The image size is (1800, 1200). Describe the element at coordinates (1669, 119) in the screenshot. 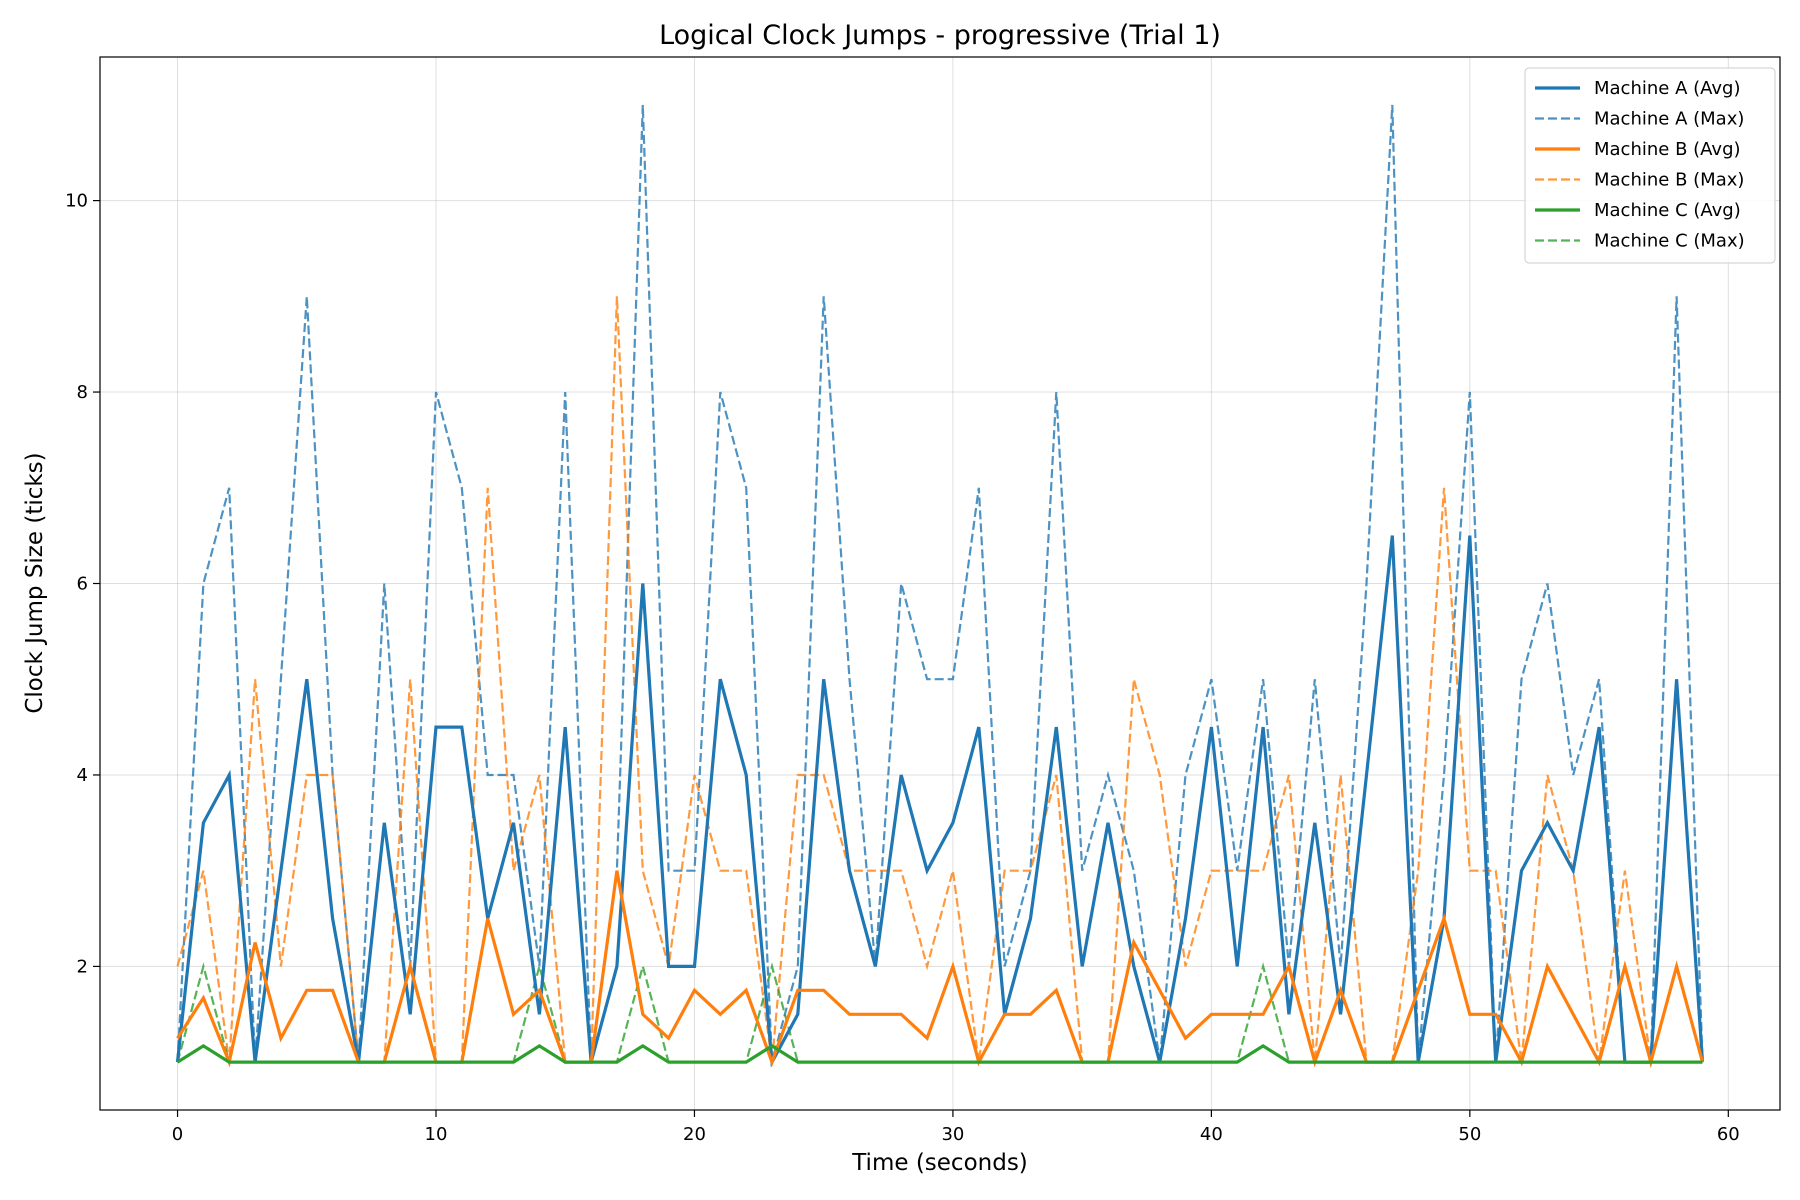

I see `legend-label: Machine A (Max)` at that location.